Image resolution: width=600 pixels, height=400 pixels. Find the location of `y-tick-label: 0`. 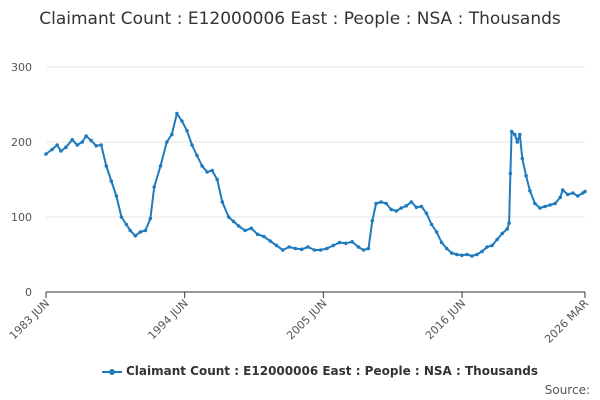

y-tick-label: 0 is located at coordinates (28, 292).